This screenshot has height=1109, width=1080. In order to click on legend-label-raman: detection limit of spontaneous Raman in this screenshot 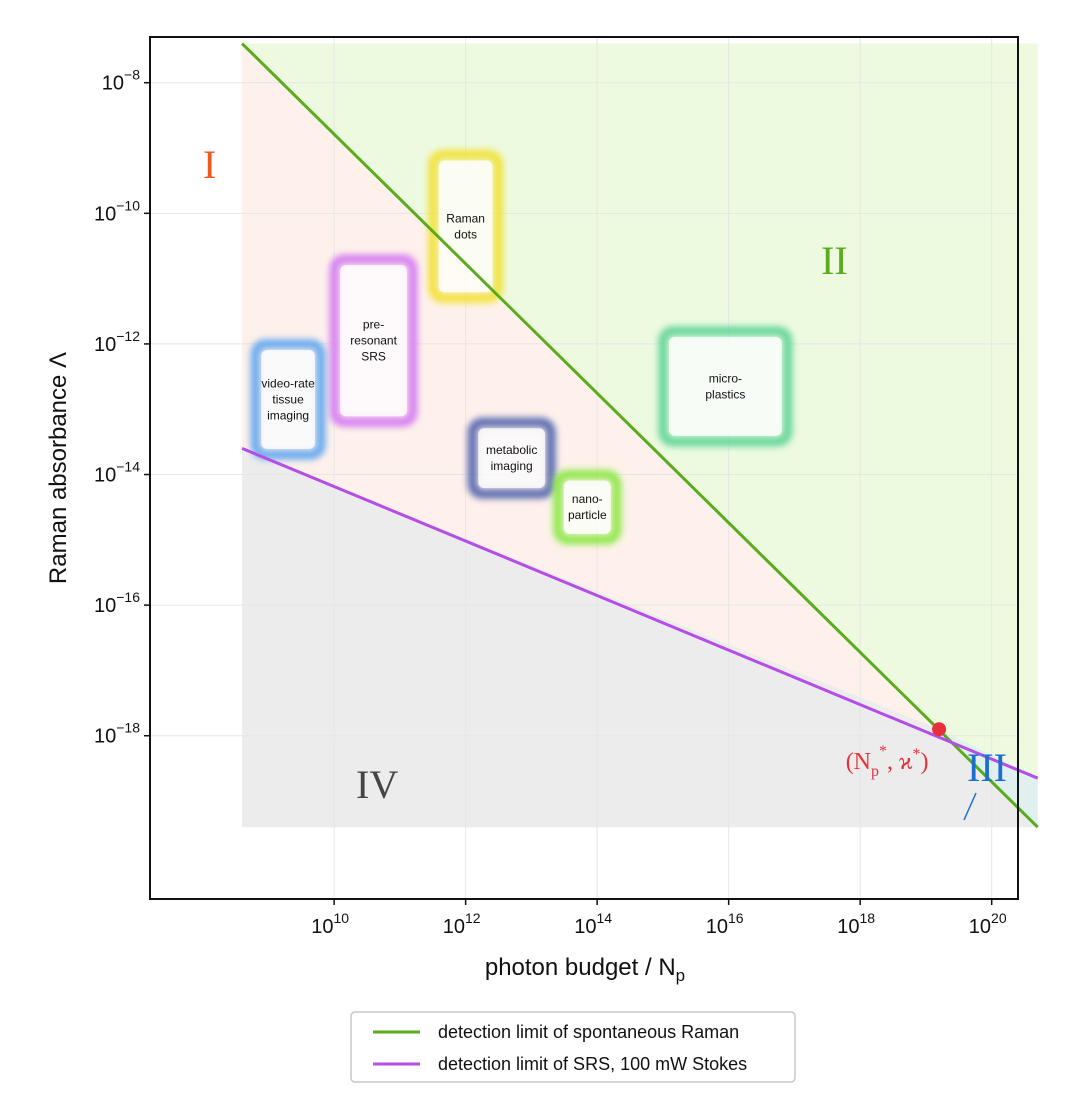, I will do `click(588, 1032)`.